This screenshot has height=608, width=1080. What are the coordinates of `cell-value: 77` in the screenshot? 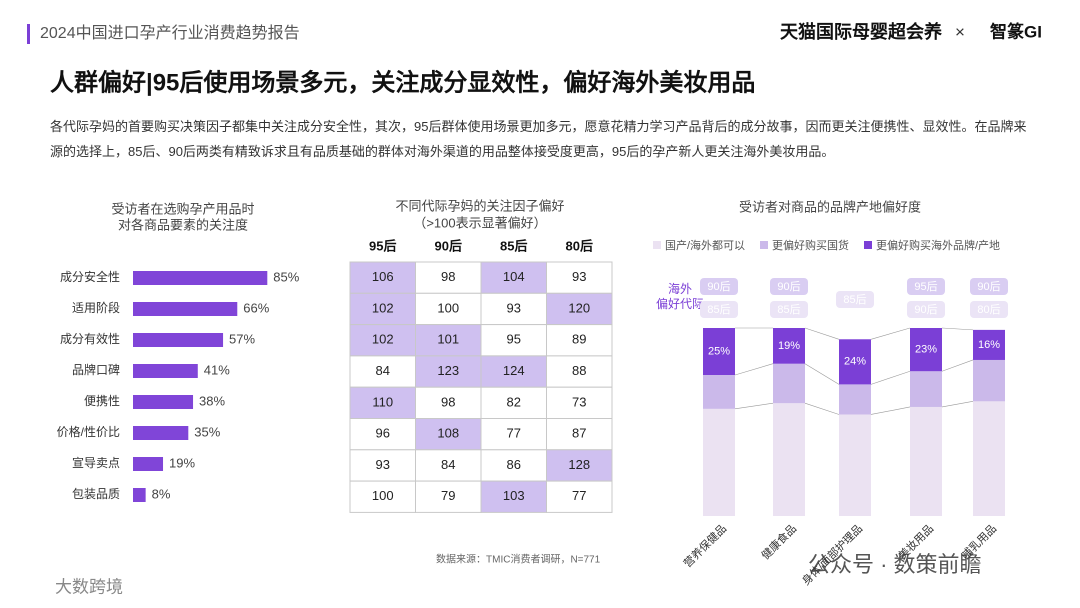 It's located at (514, 433).